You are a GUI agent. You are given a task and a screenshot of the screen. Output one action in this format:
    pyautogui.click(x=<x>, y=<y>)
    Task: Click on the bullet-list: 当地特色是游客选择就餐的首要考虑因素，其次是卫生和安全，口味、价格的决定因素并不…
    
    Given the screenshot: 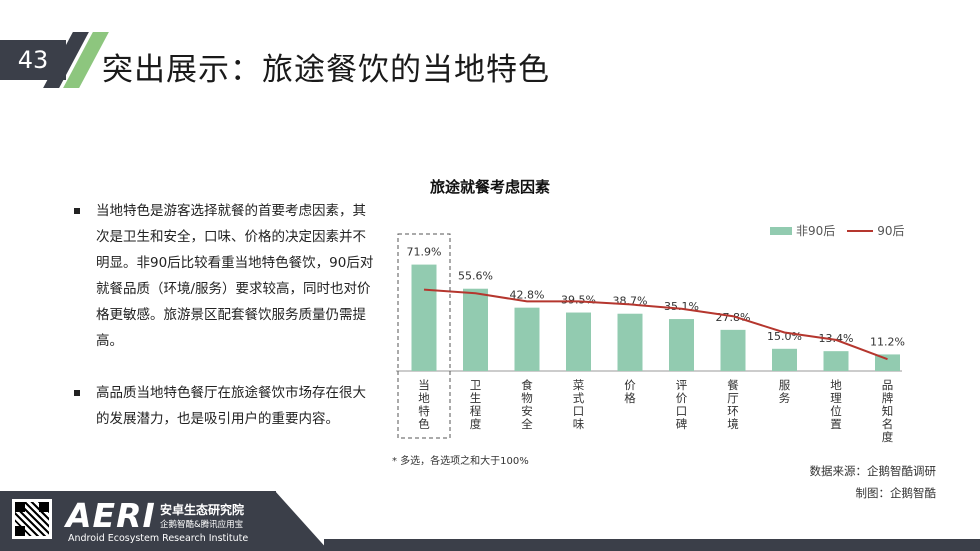 What is the action you would take?
    pyautogui.click(x=224, y=328)
    